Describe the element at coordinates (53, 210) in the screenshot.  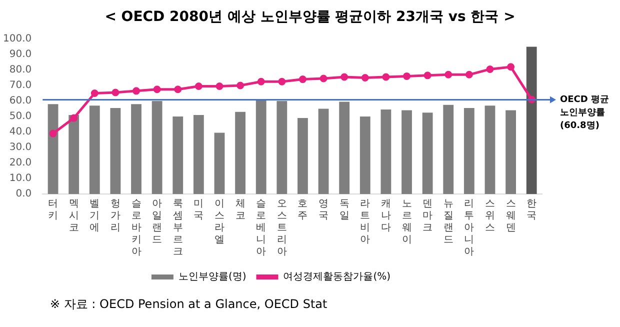
I see `x-tick-label: 터키` at that location.